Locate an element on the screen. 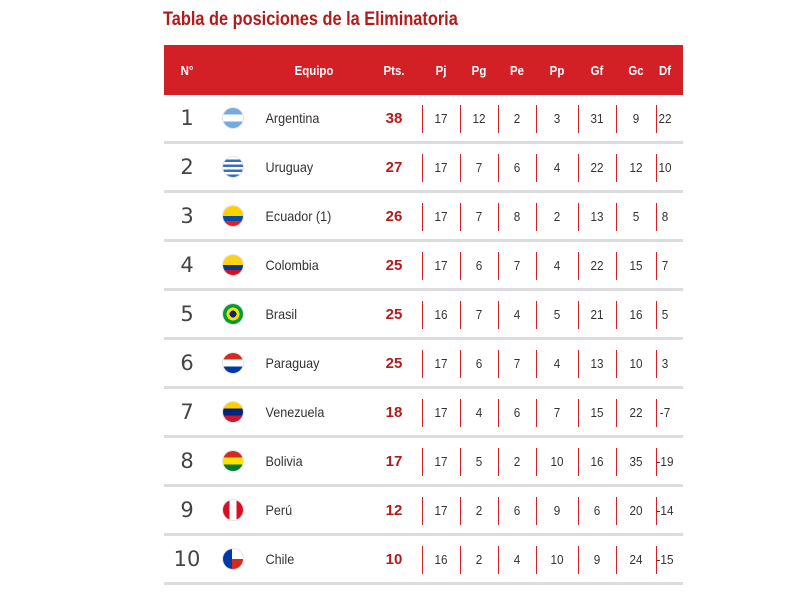  goals-for-cell: 21 is located at coordinates (597, 314).